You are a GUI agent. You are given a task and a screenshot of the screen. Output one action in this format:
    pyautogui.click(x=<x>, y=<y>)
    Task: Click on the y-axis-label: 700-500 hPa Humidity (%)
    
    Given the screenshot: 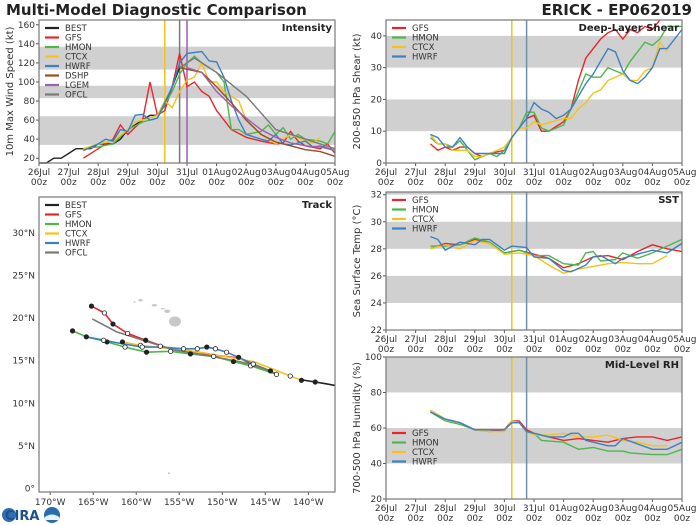 What is the action you would take?
    pyautogui.click(x=357, y=428)
    